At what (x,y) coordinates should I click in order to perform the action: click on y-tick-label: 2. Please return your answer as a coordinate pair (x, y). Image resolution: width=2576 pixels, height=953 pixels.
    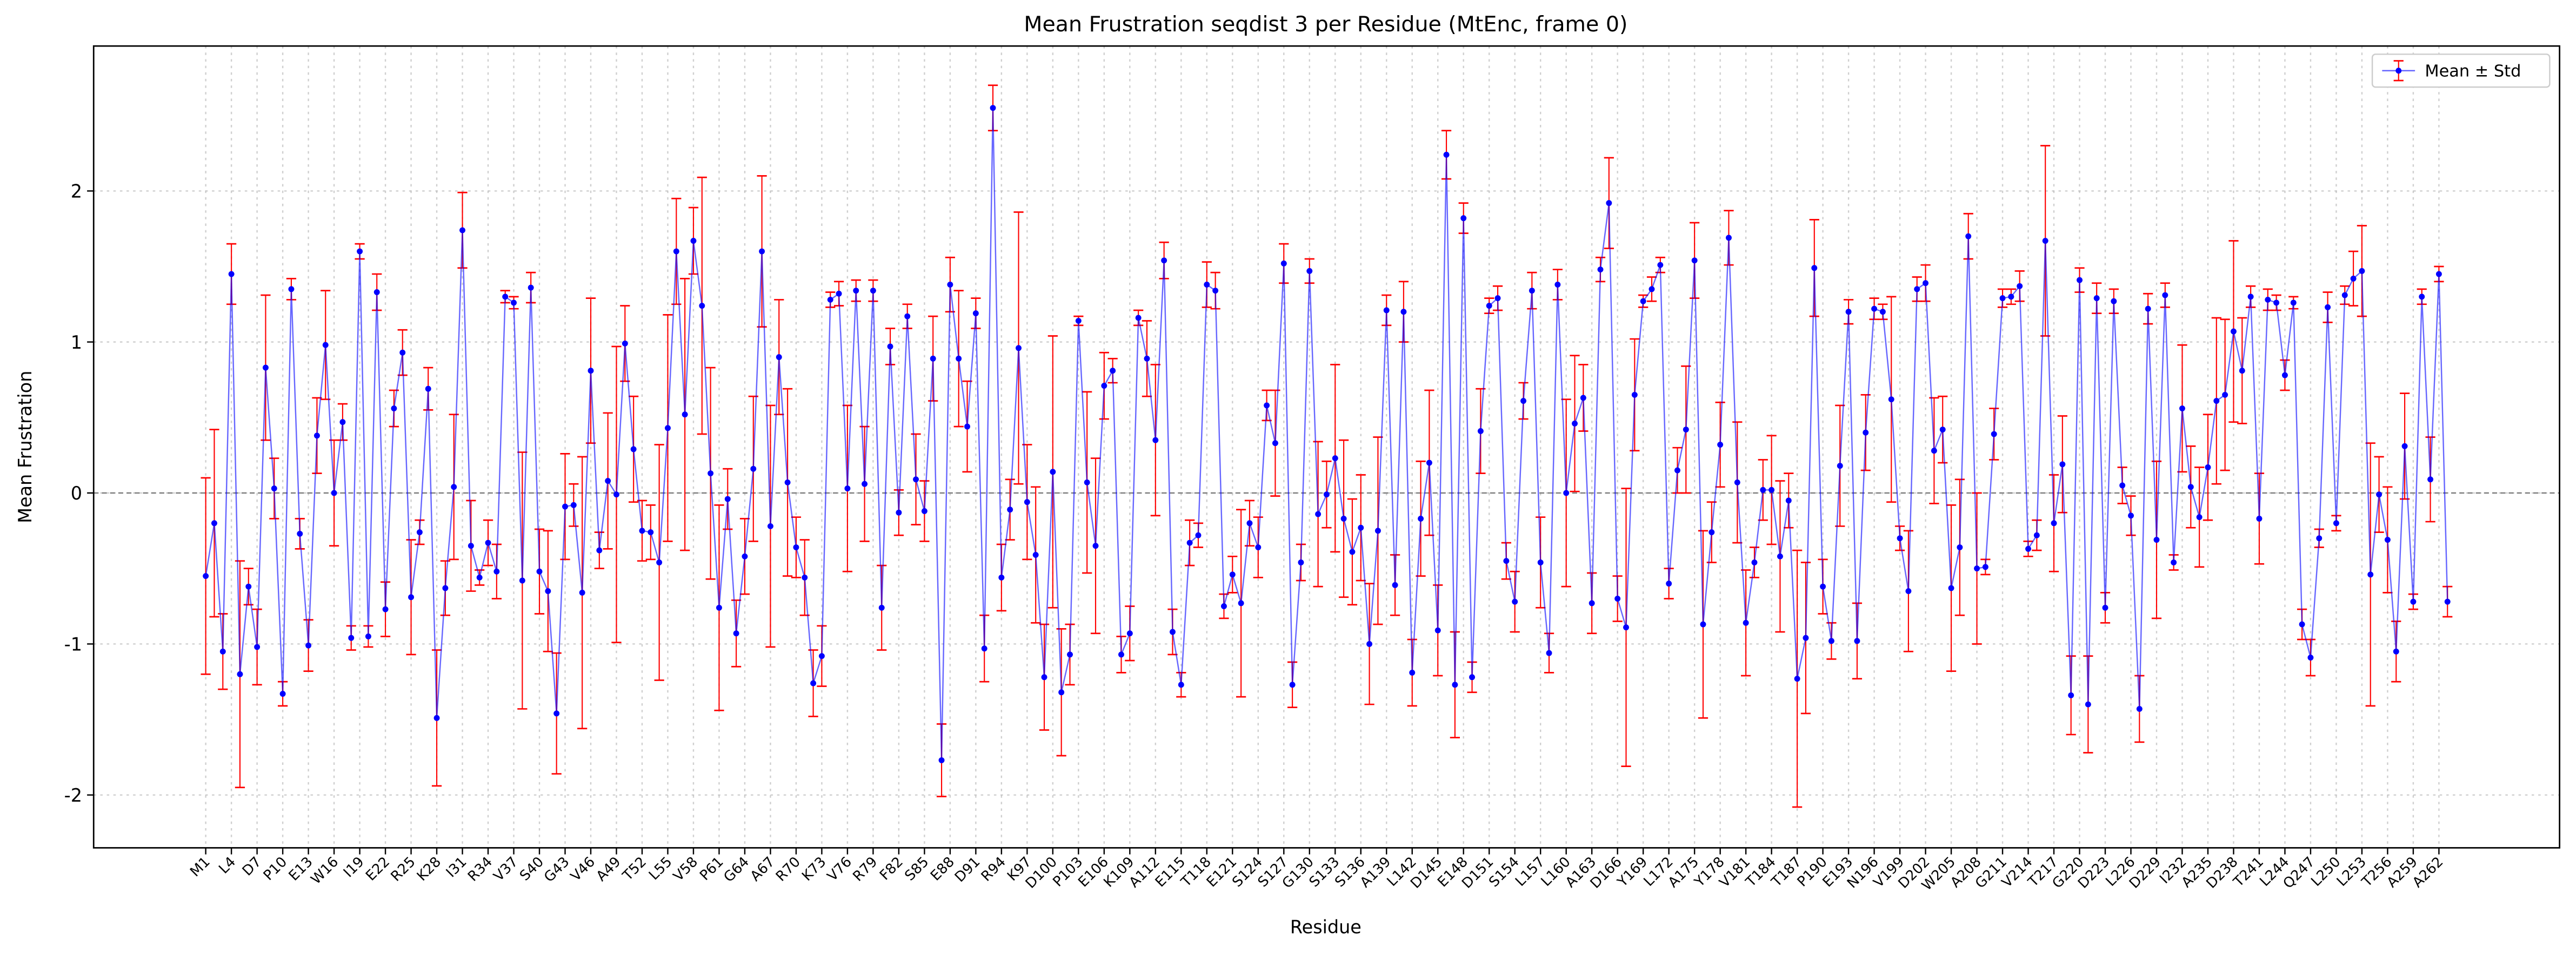
    Looking at the image, I should click on (76, 191).